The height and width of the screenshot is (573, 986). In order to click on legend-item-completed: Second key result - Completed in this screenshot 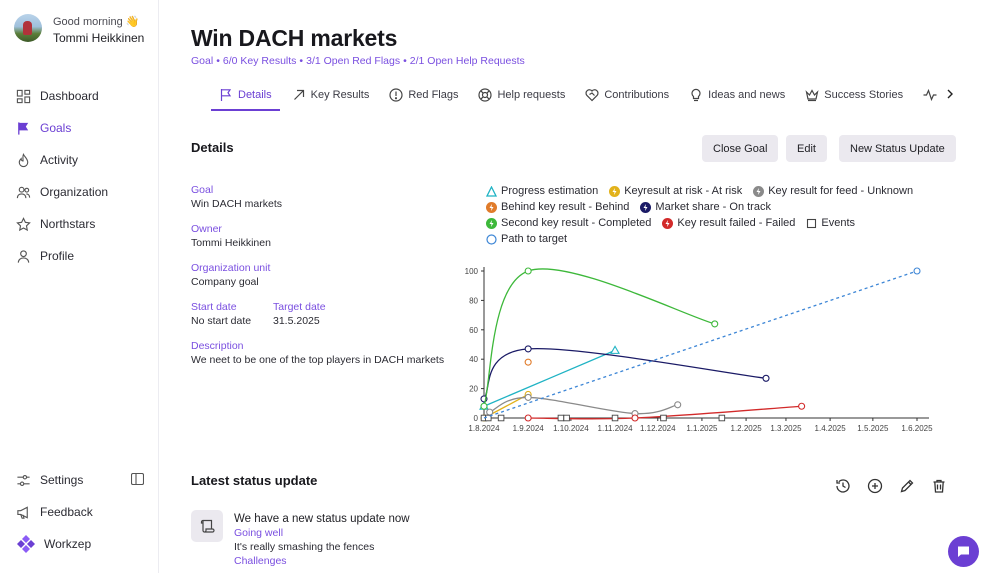, I will do `click(568, 223)`.